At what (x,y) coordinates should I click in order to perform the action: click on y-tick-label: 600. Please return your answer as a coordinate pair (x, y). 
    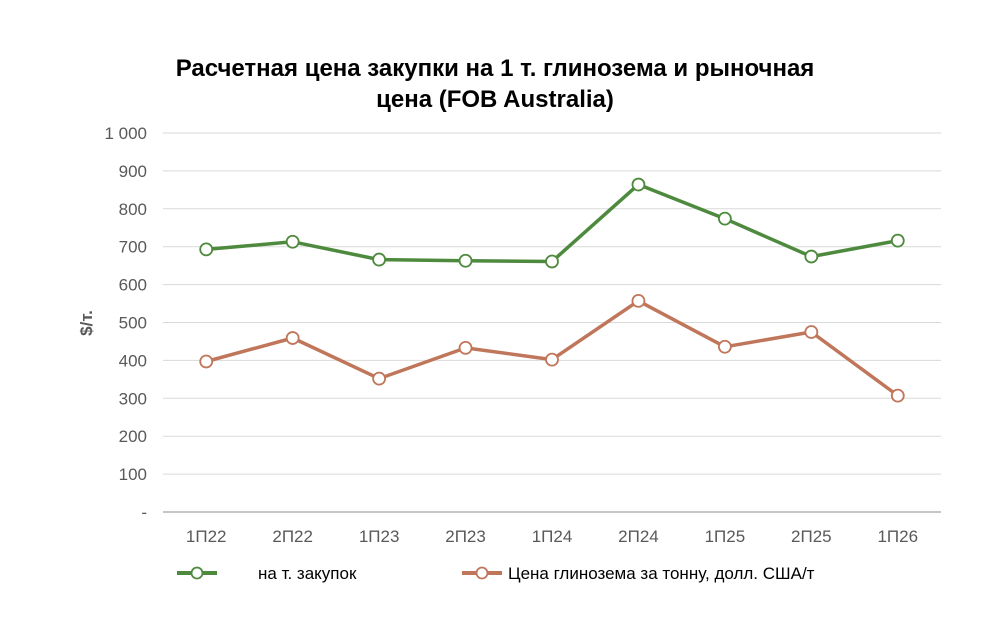
    Looking at the image, I should click on (133, 285).